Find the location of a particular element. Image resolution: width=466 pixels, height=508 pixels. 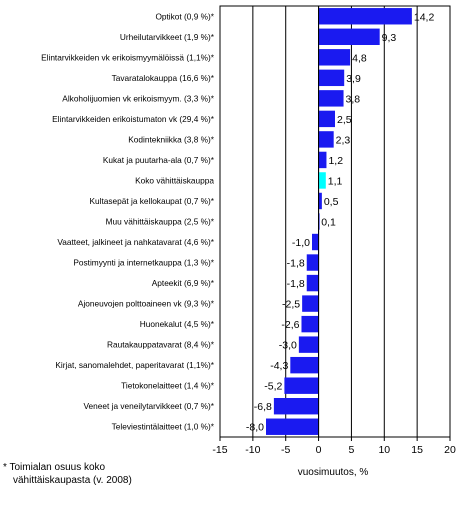

x-tick-label-2: -5 is located at coordinates (285, 450).